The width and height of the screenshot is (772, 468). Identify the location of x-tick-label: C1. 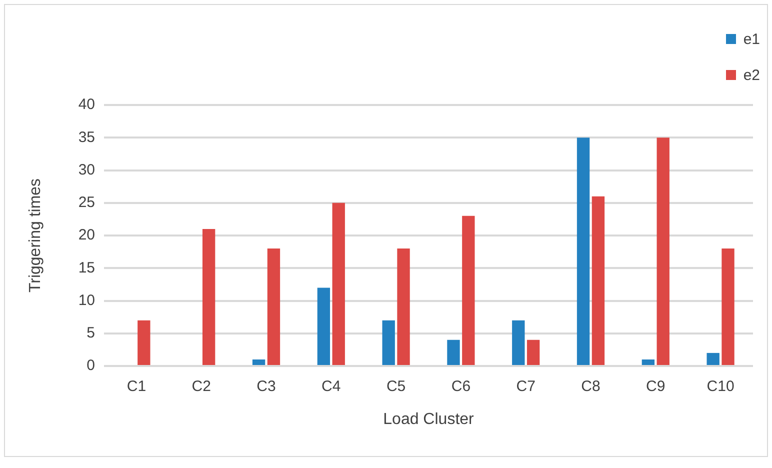
(136, 387).